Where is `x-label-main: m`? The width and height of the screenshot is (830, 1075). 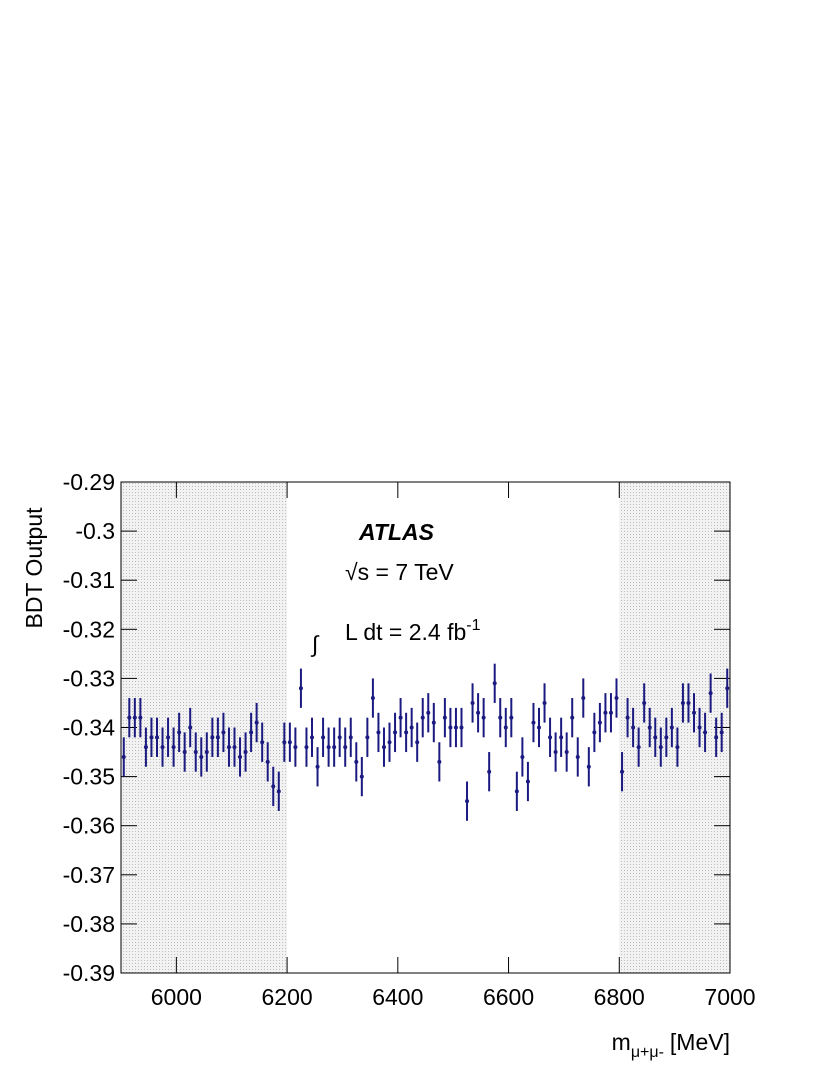 x-label-main: m is located at coordinates (621, 1042).